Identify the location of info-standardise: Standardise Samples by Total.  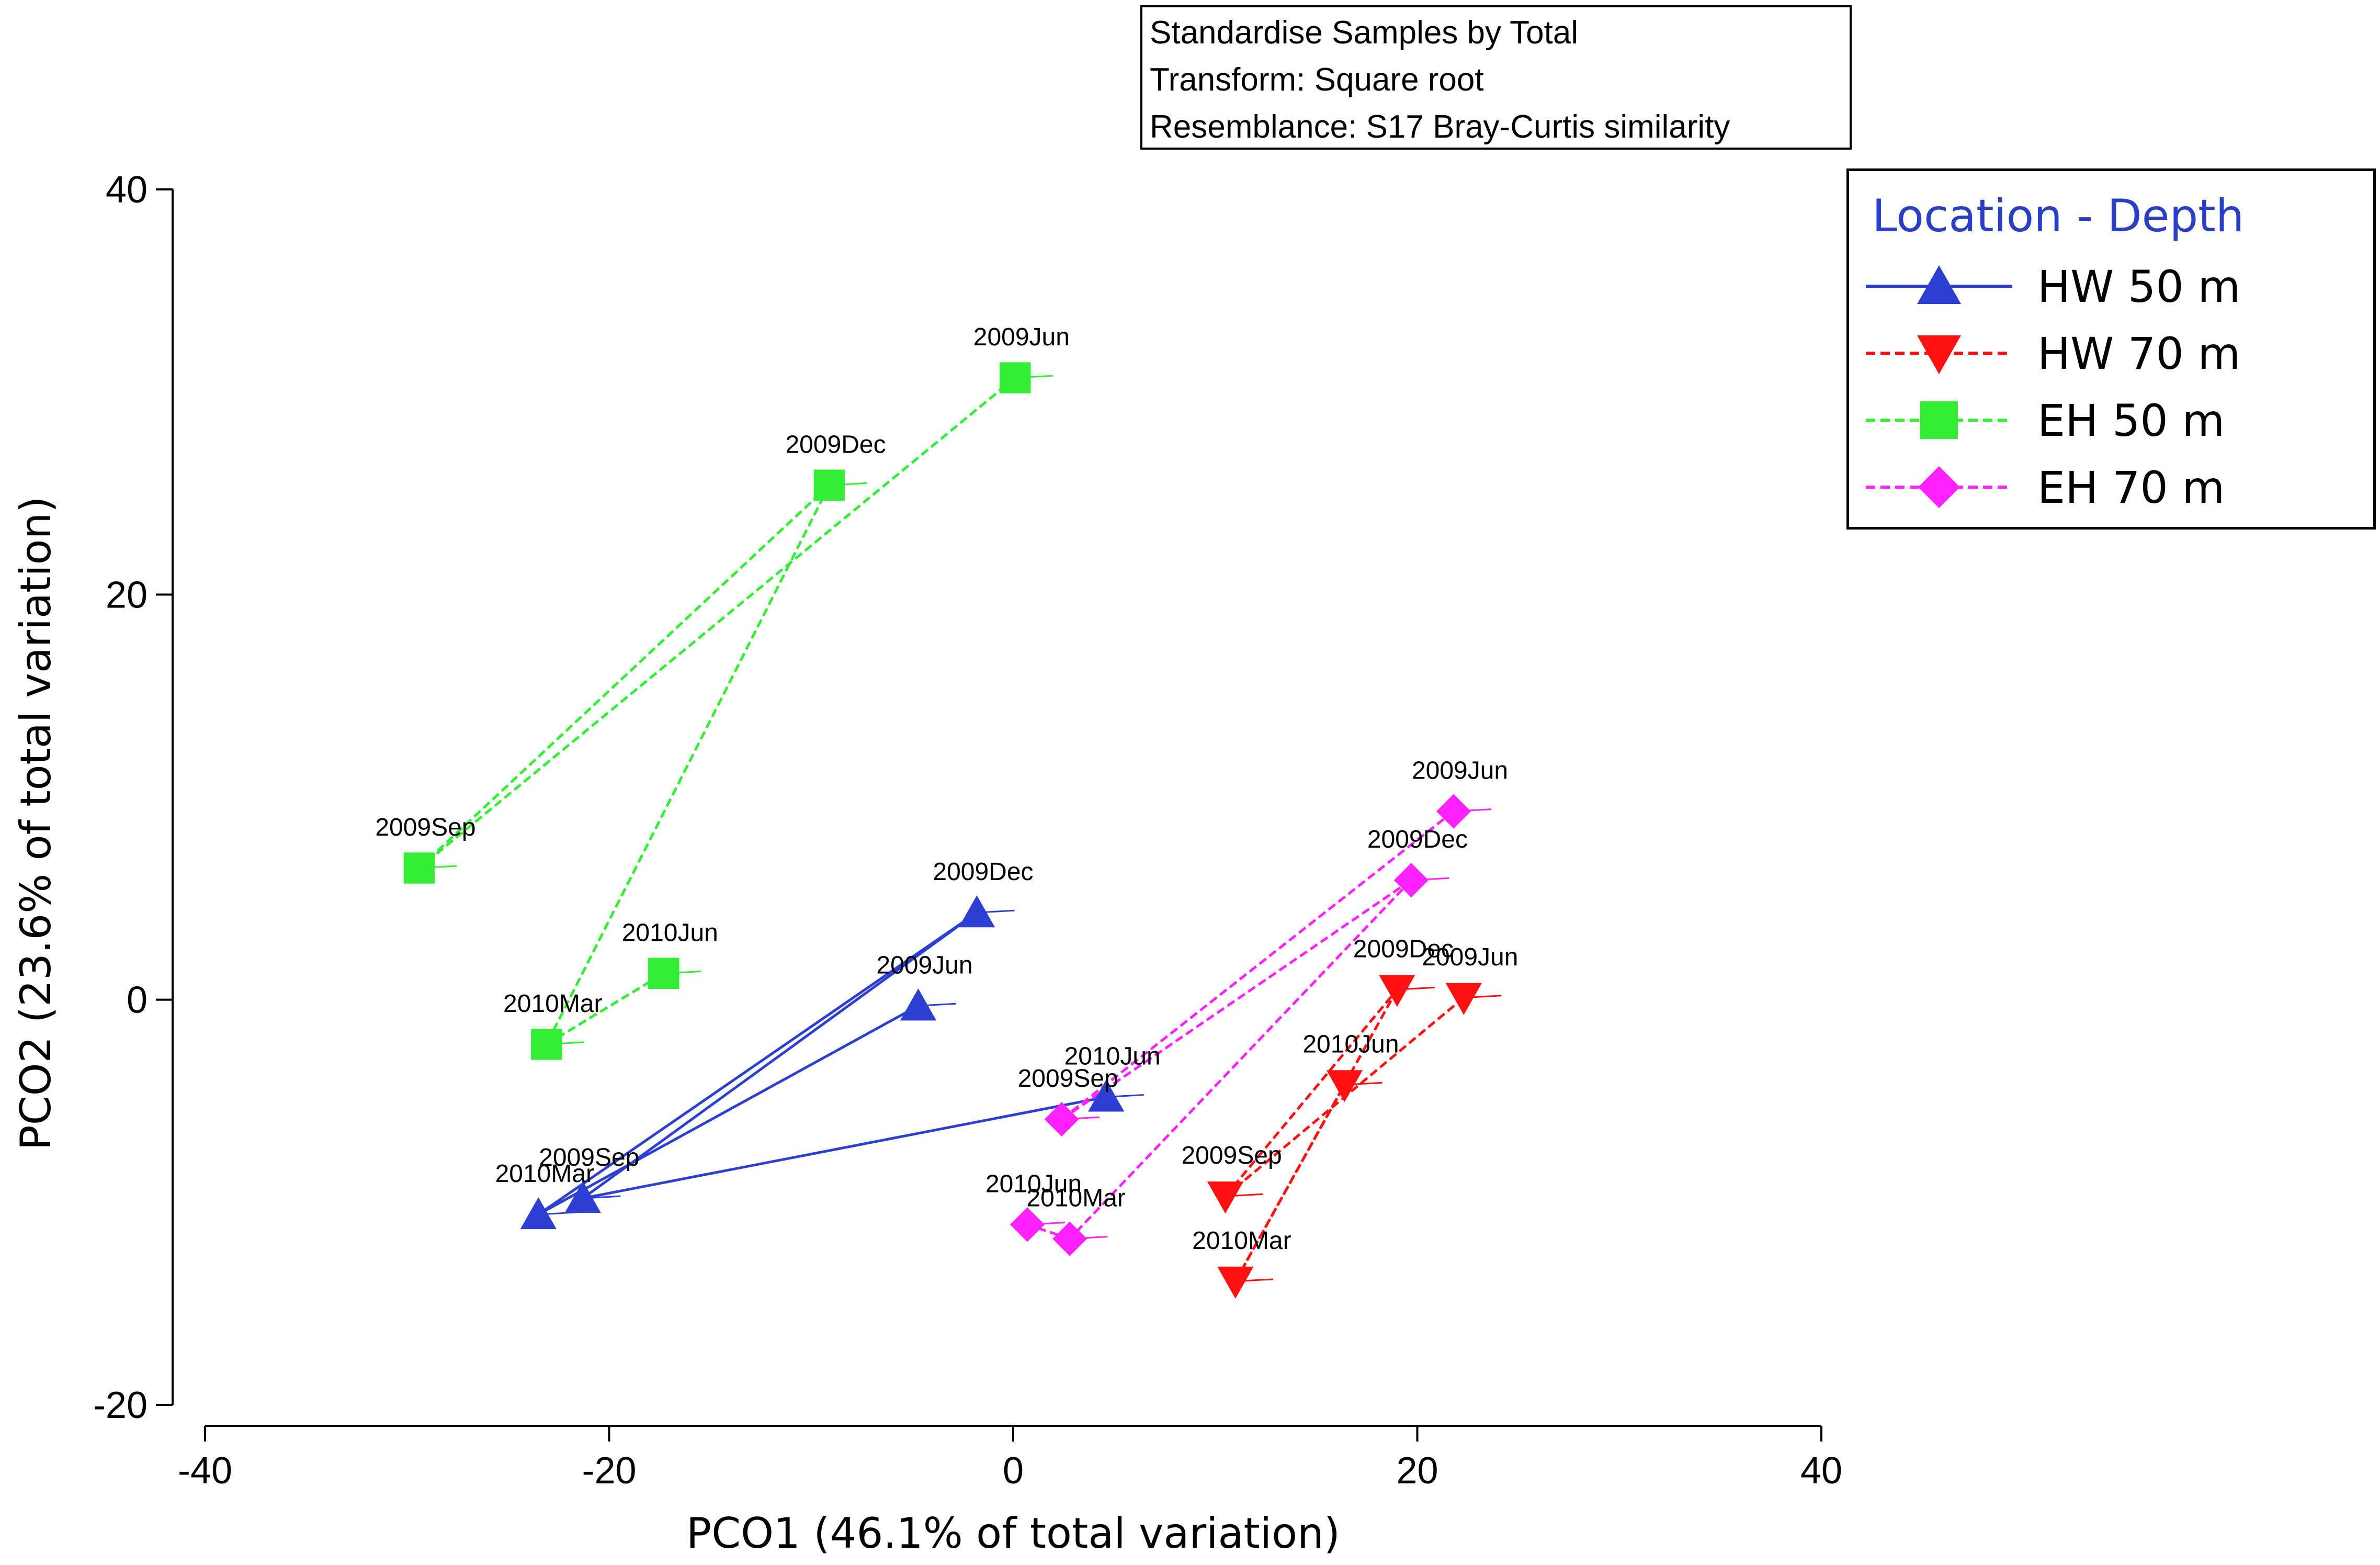
(1365, 33).